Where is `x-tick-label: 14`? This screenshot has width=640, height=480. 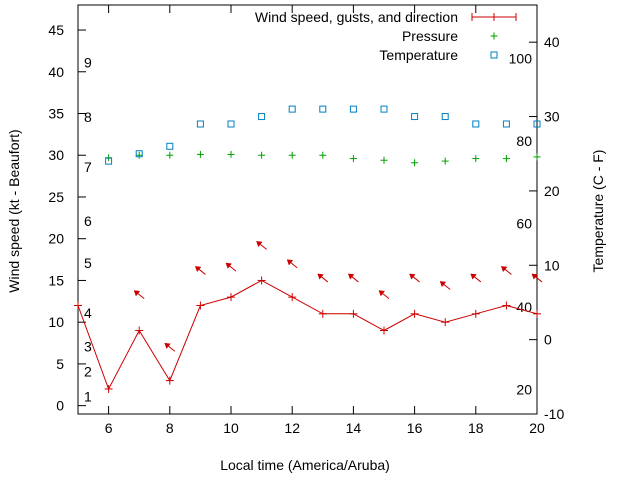
x-tick-label: 14 is located at coordinates (354, 428).